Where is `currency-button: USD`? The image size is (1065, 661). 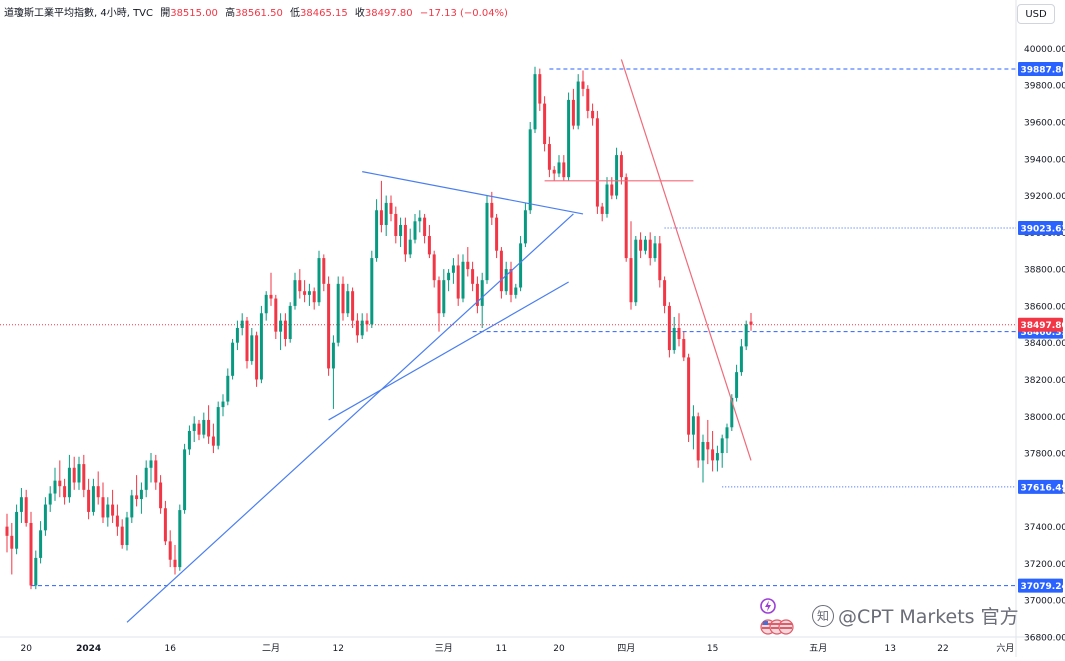
currency-button: USD is located at coordinates (1036, 14).